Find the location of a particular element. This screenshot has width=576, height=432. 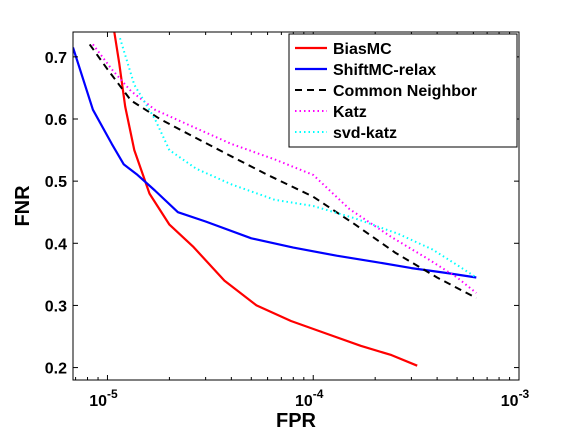

legend-label: BiasMC is located at coordinates (362, 49).